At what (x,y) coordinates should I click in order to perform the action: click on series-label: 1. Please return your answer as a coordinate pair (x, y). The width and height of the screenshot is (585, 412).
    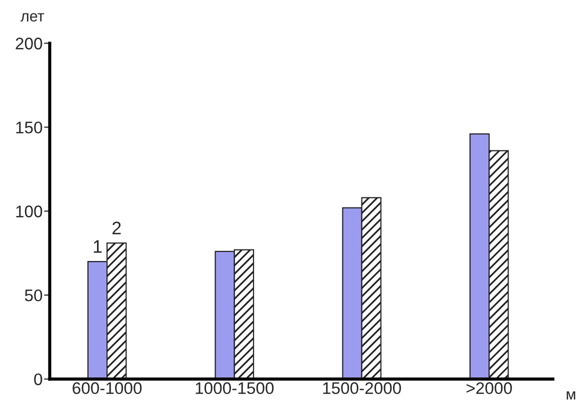
    Looking at the image, I should click on (98, 246).